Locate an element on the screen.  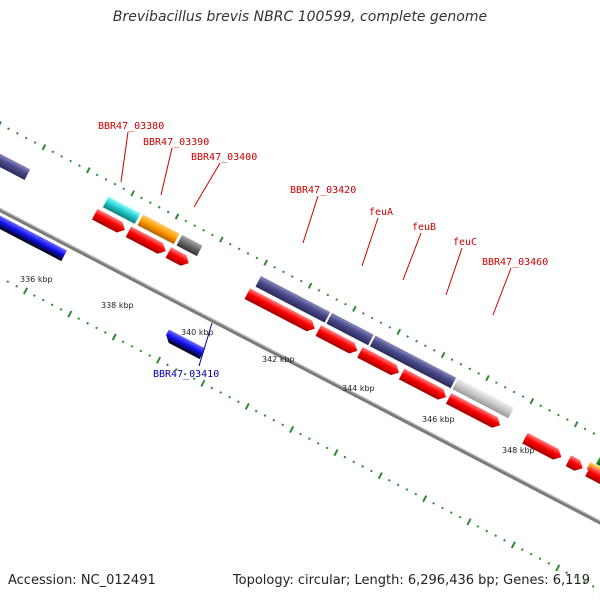
gene-orange is located at coordinates (158, 229).